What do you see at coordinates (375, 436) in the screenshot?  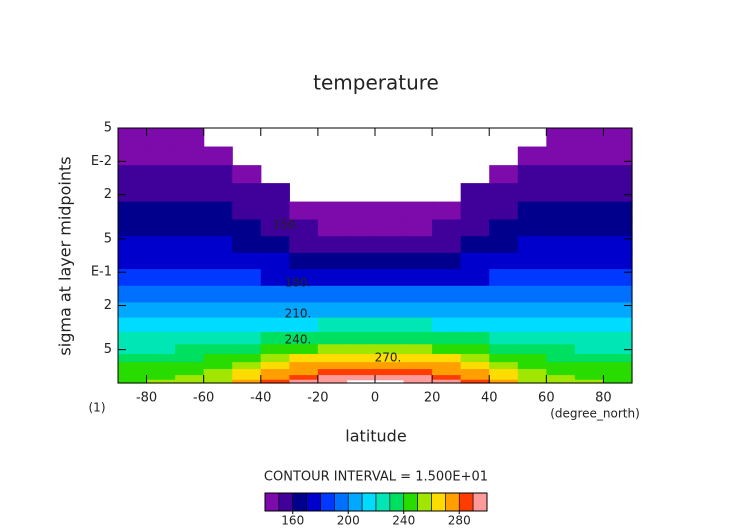 I see `x-axis-label: latitude` at bounding box center [375, 436].